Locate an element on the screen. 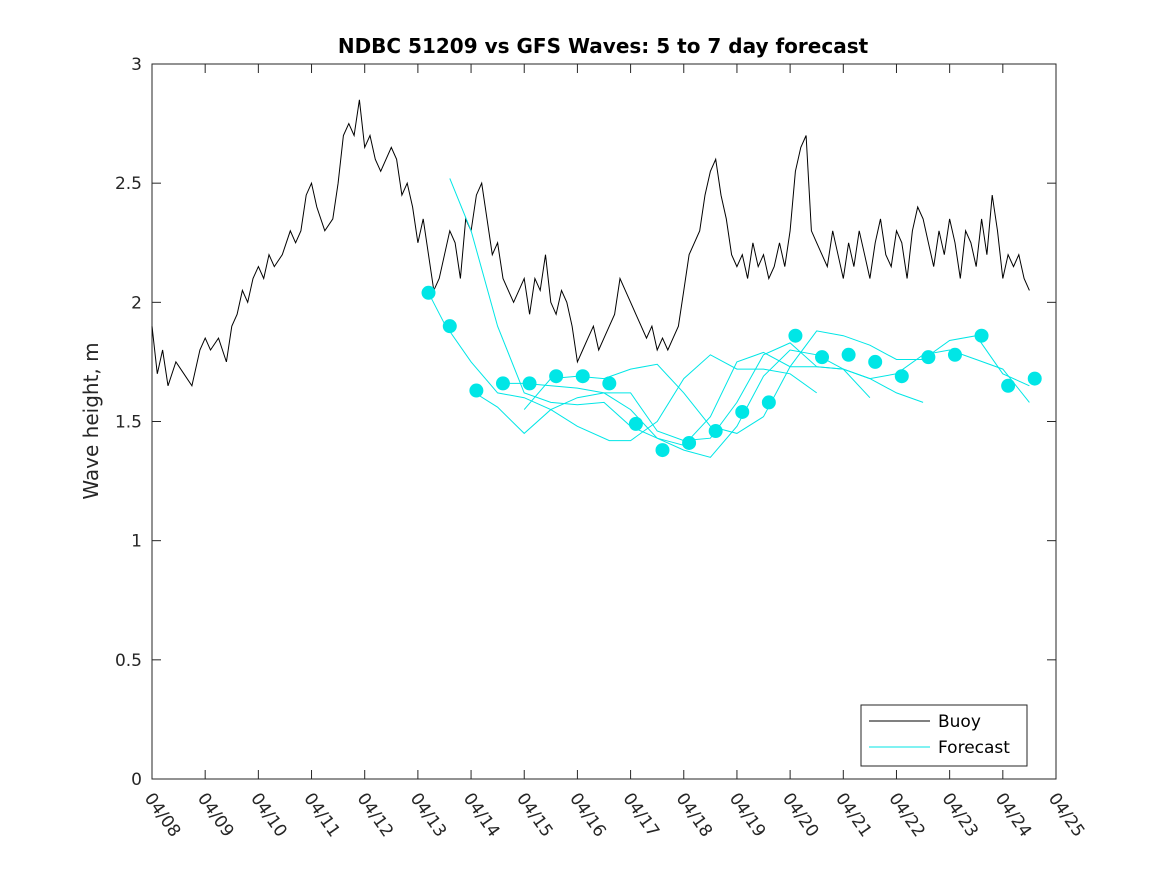 This screenshot has height=875, width=1167. y-tick-label: 1.5 is located at coordinates (128, 423).